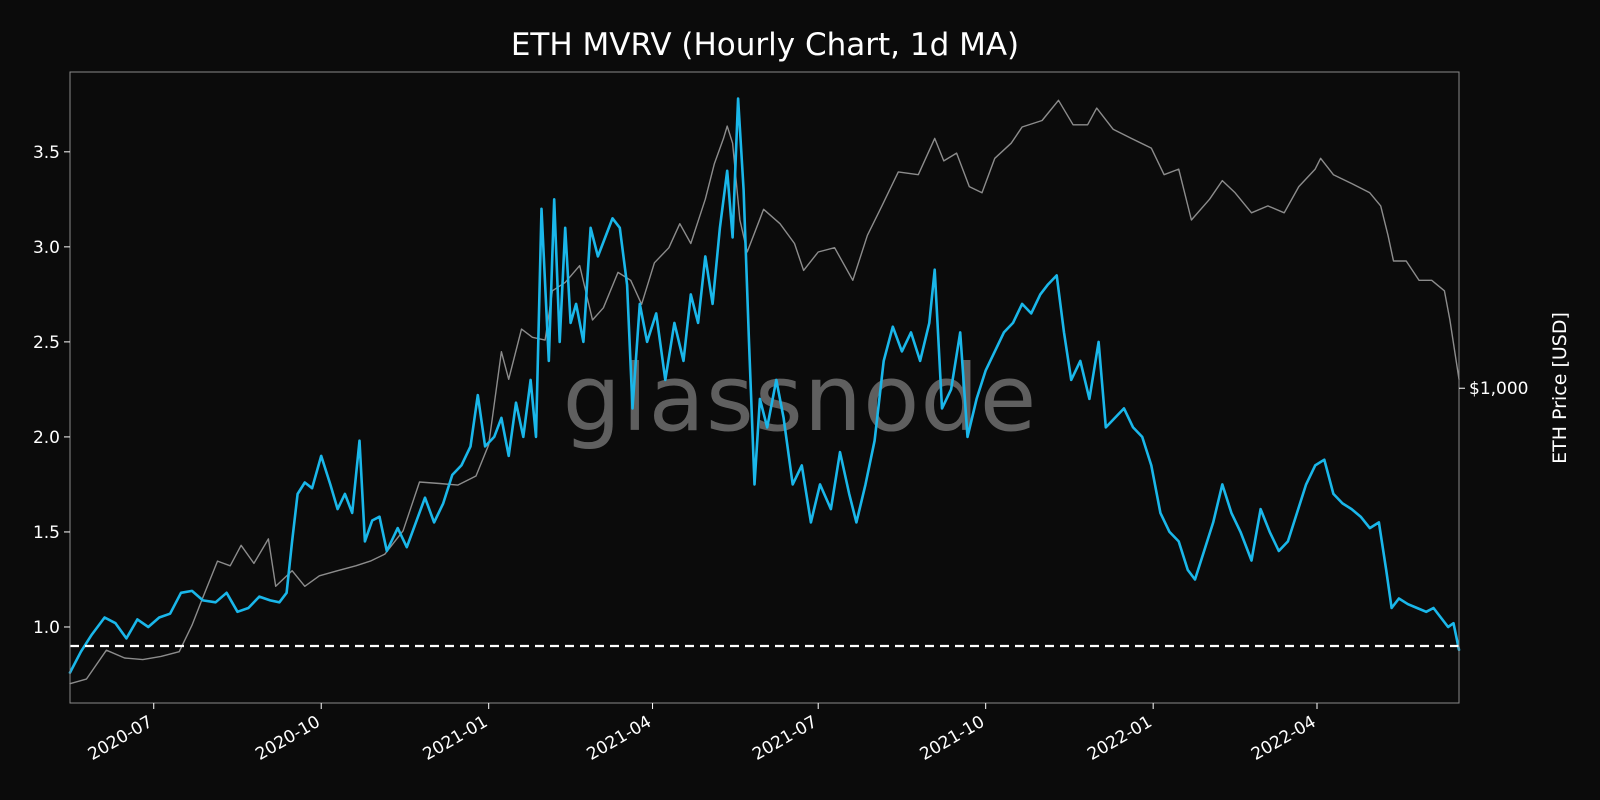 This screenshot has height=800, width=1600. What do you see at coordinates (46, 628) in the screenshot?
I see `y-tick-label: 1.0` at bounding box center [46, 628].